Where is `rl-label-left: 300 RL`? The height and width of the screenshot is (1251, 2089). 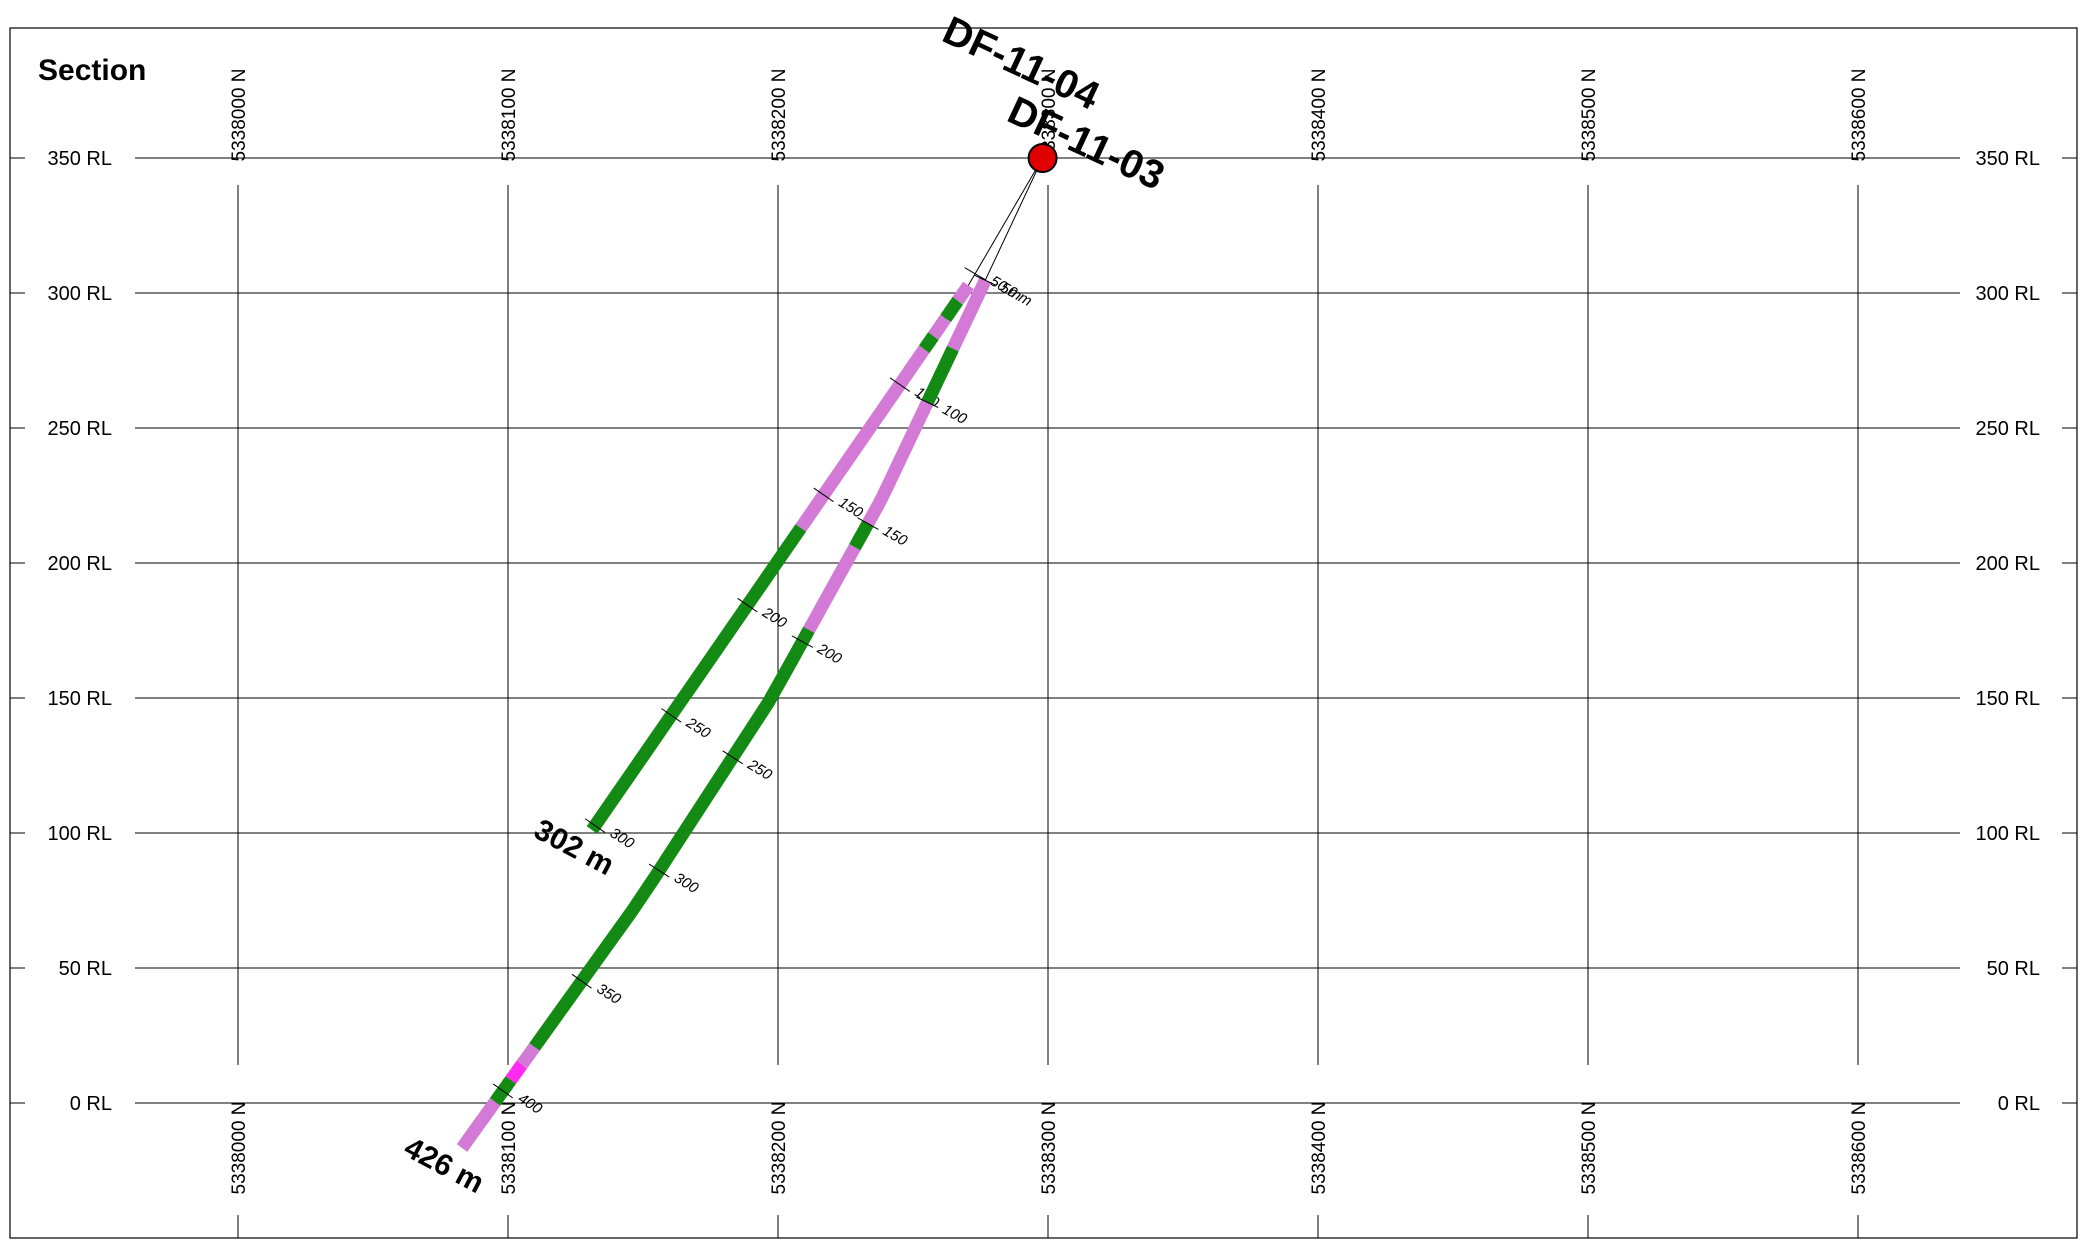
rl-label-left: 300 RL is located at coordinates (80, 294).